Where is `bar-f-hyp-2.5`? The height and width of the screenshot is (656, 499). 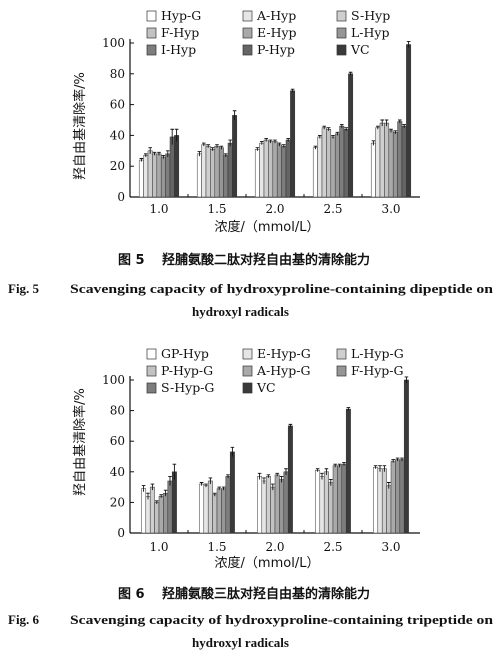 bar-f-hyp-2.5 is located at coordinates (329, 163).